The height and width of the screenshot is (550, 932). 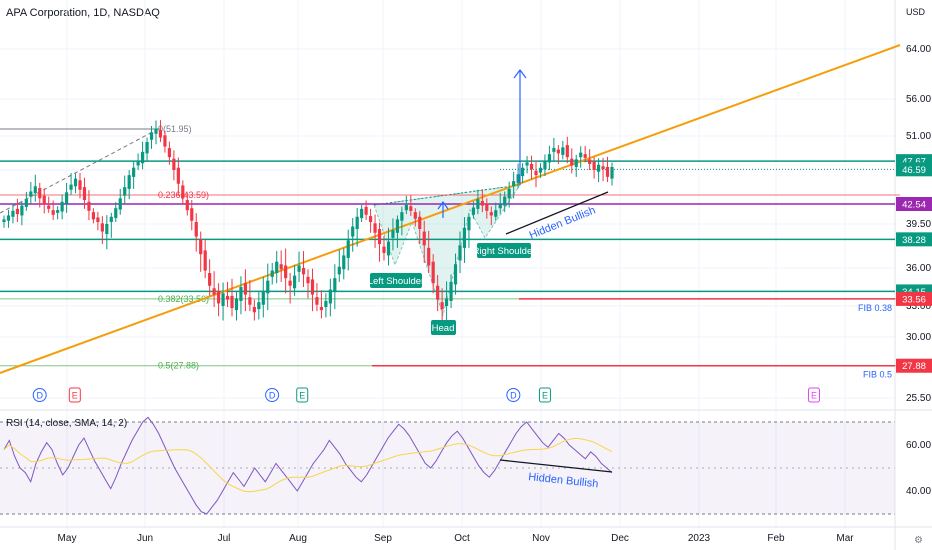 I want to click on event-marker-label-4: D, so click(x=513, y=396).